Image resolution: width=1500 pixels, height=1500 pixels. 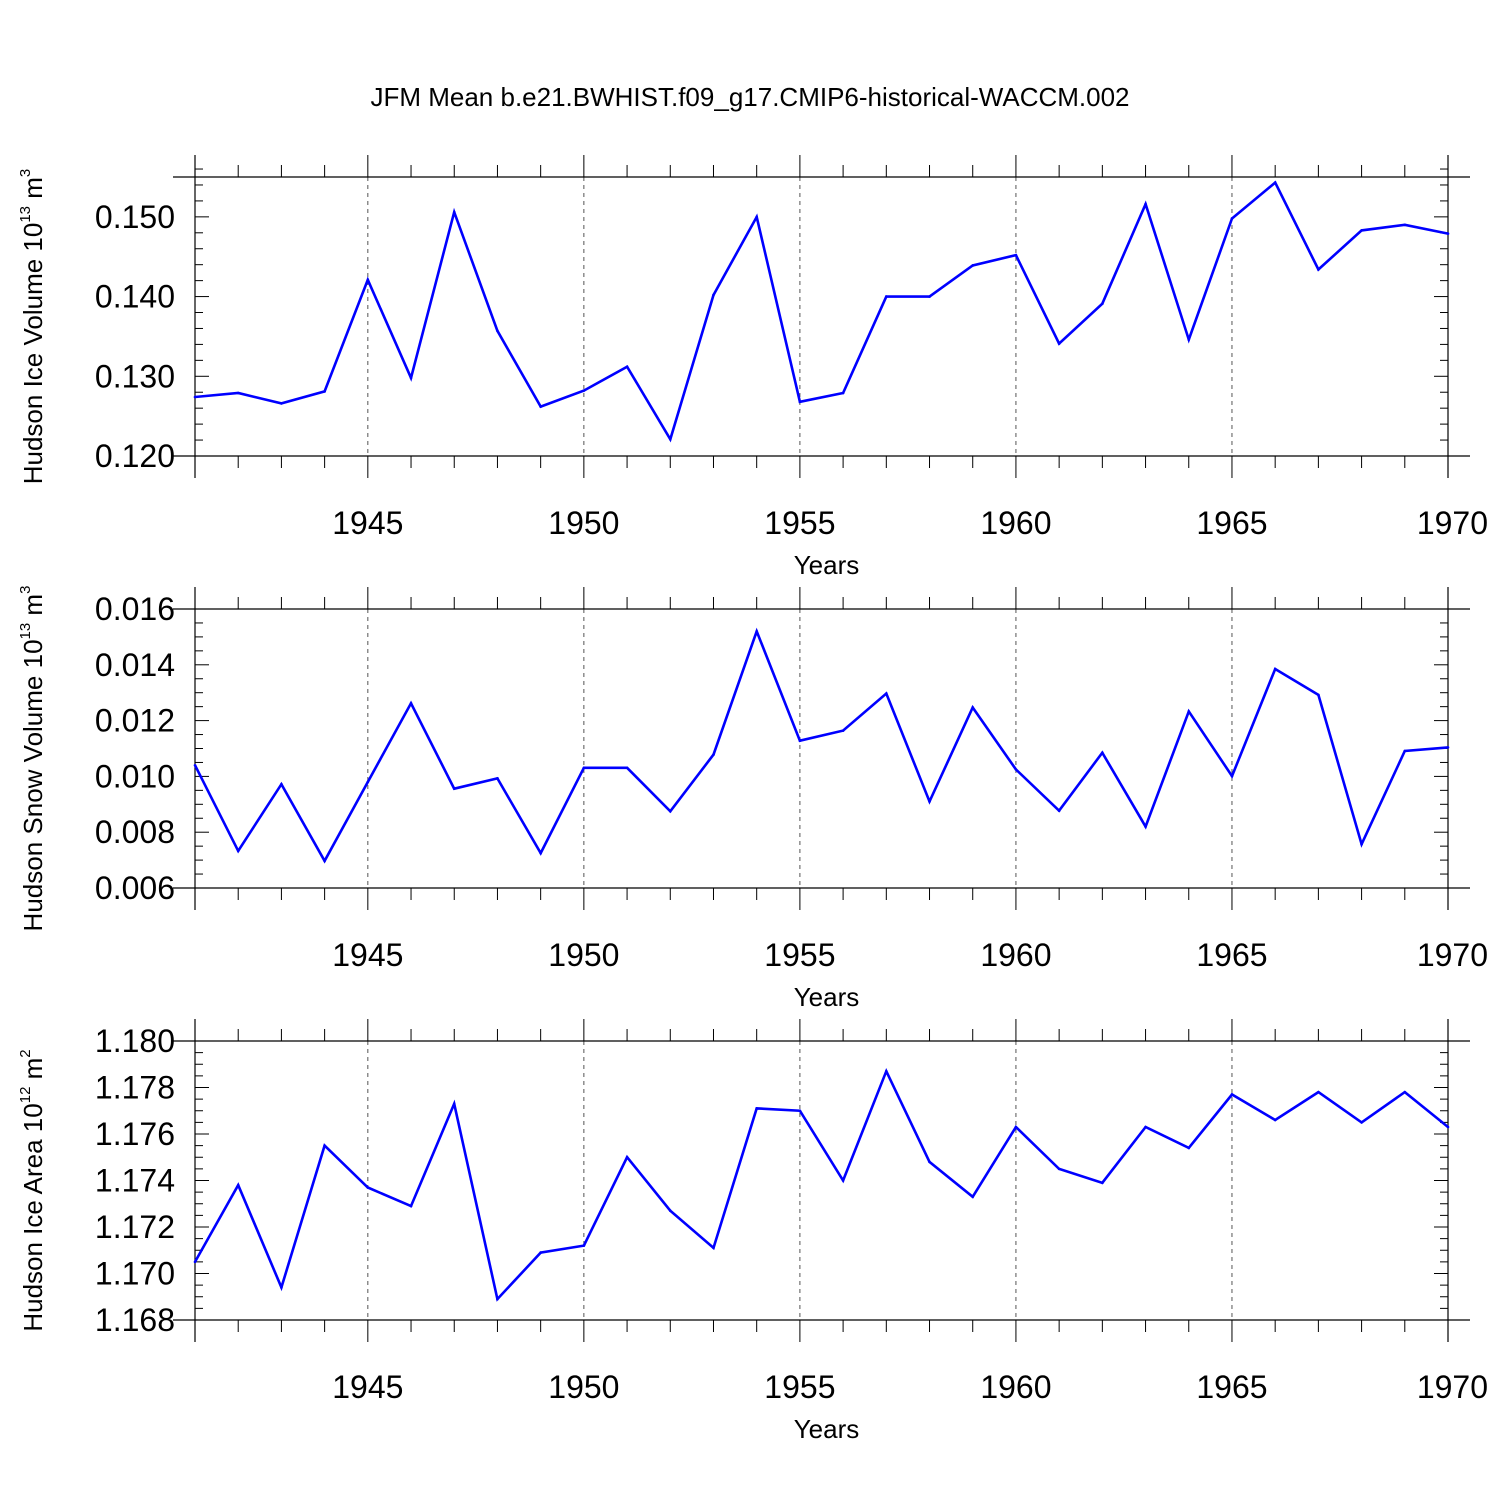 What do you see at coordinates (135, 376) in the screenshot?
I see `y-tick-label: 0.130` at bounding box center [135, 376].